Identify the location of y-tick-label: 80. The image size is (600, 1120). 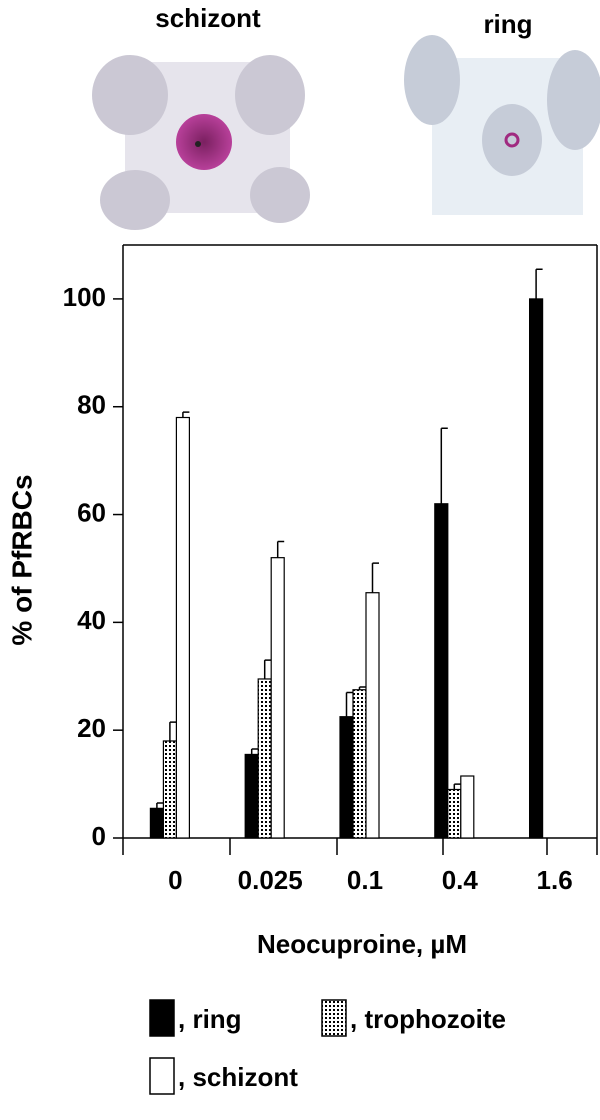
(91, 405).